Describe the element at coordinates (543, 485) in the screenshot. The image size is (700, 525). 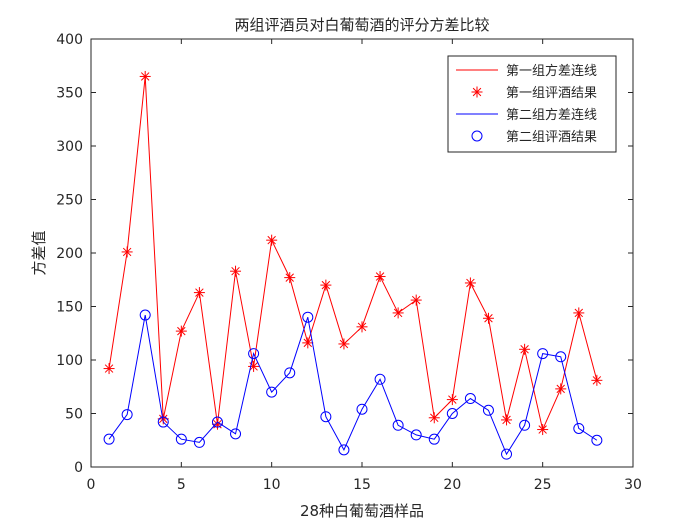
I see `x-tick-label: 25` at that location.